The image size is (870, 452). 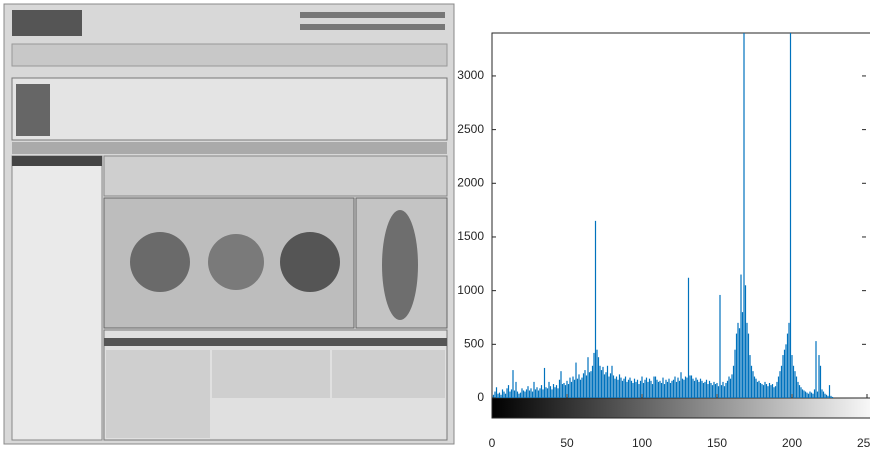 What do you see at coordinates (229, 148) in the screenshot?
I see `tabs` at bounding box center [229, 148].